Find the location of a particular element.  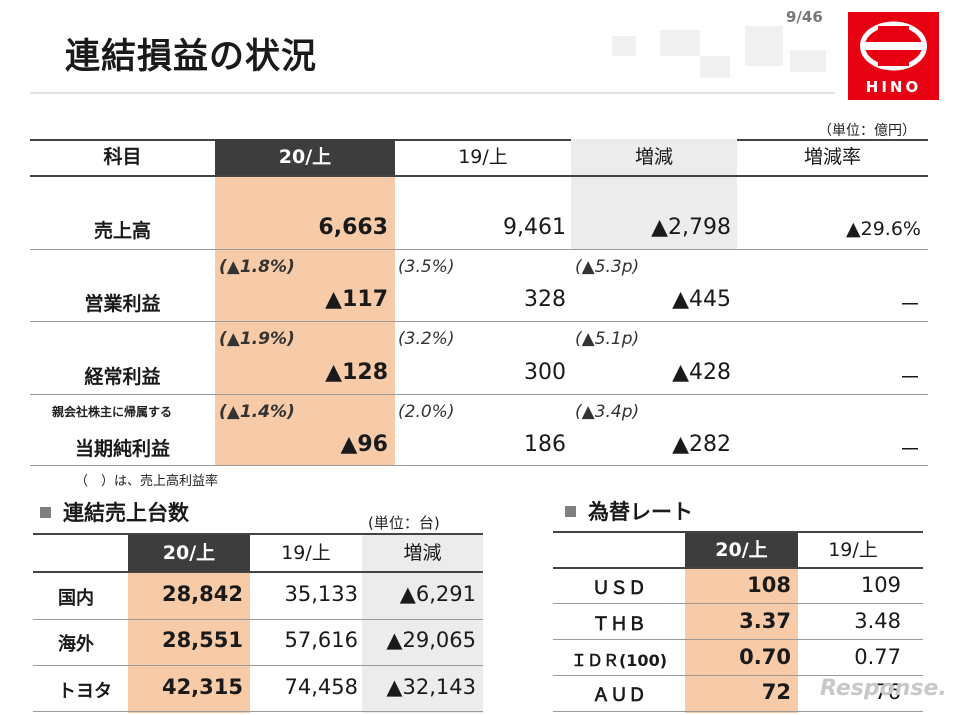

fx-current-value: 0.70 is located at coordinates (765, 657).